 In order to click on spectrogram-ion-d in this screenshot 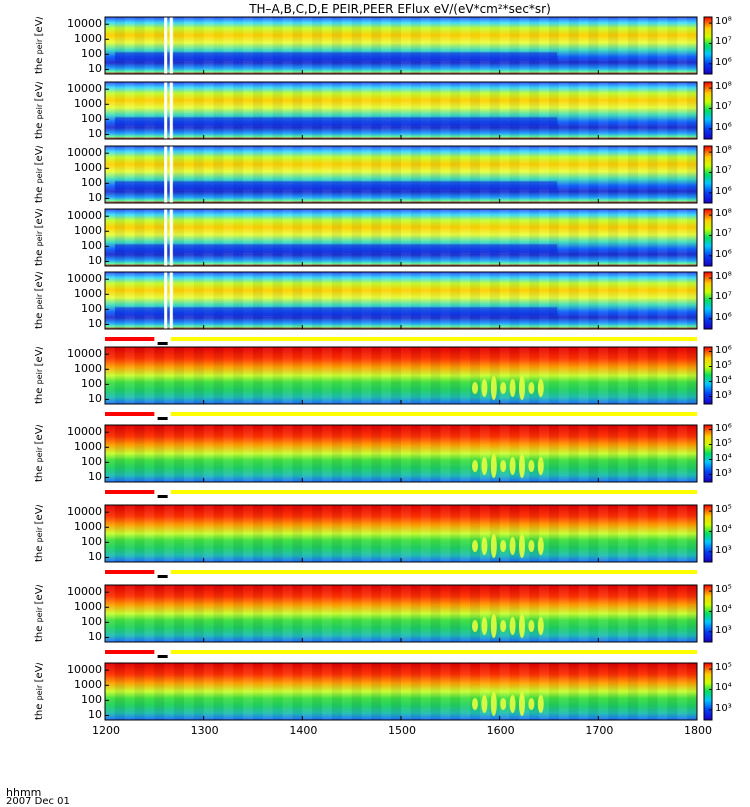, I will do `click(401, 237)`.